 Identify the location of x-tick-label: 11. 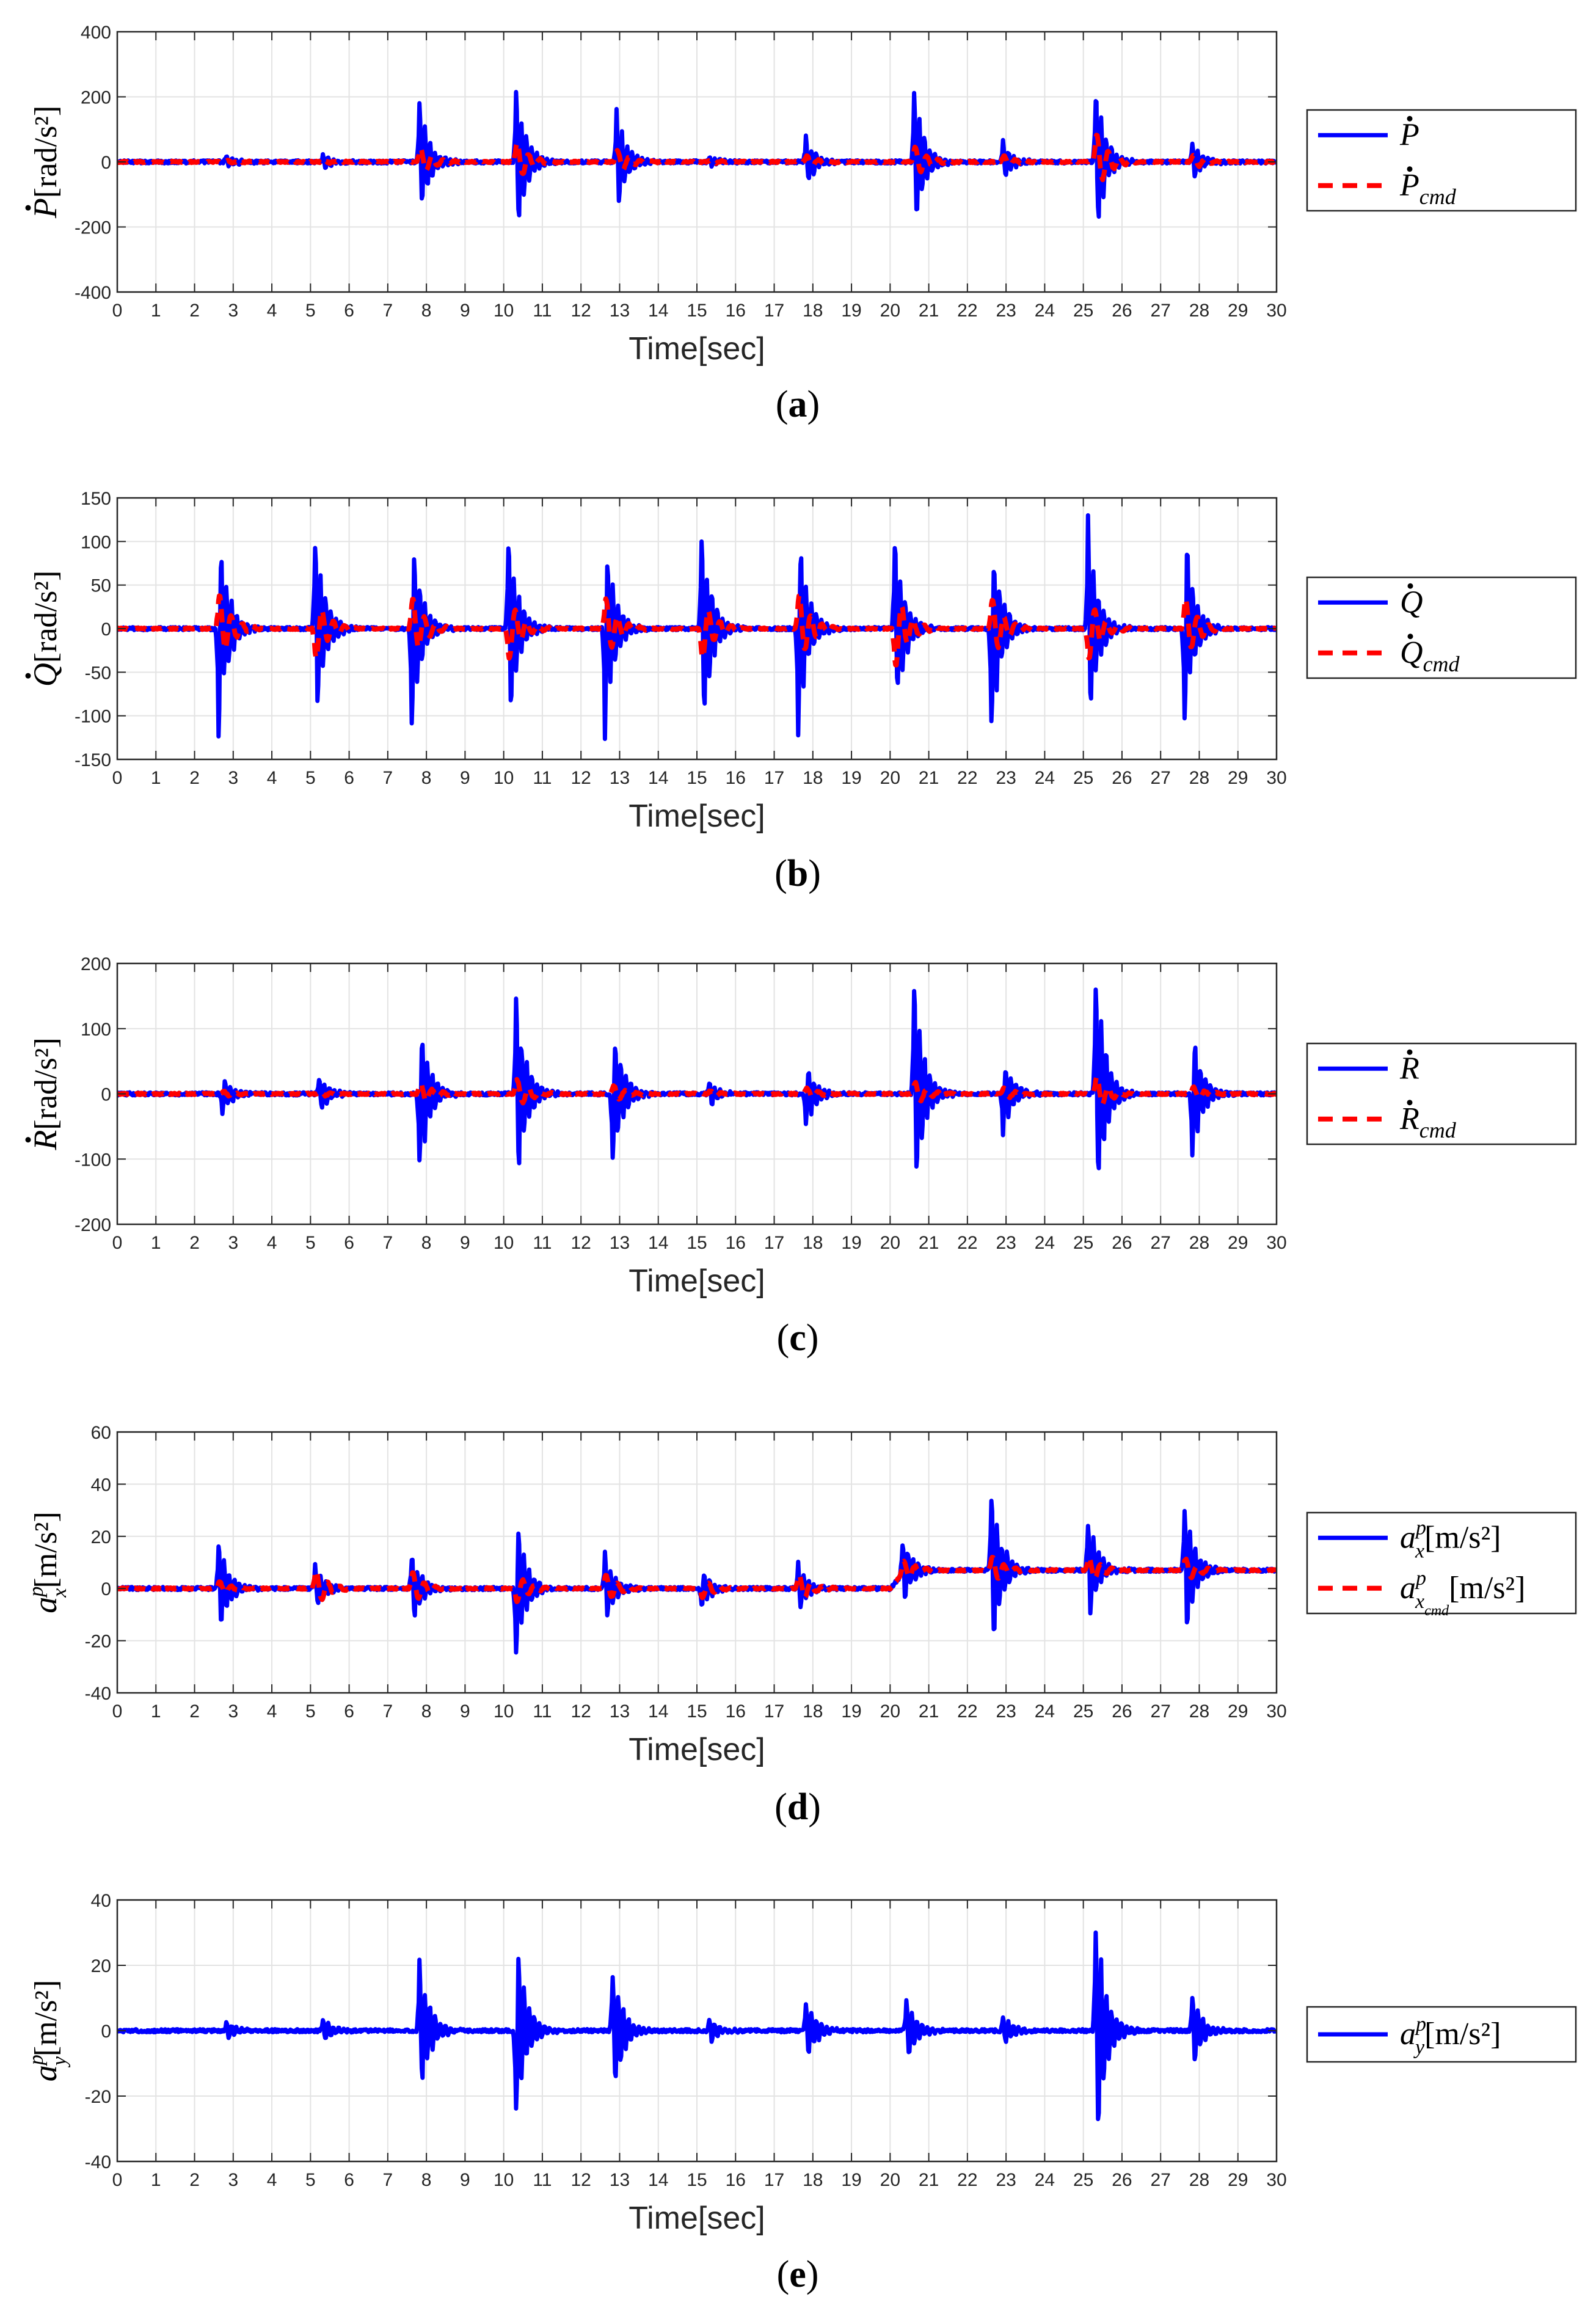
(542, 778).